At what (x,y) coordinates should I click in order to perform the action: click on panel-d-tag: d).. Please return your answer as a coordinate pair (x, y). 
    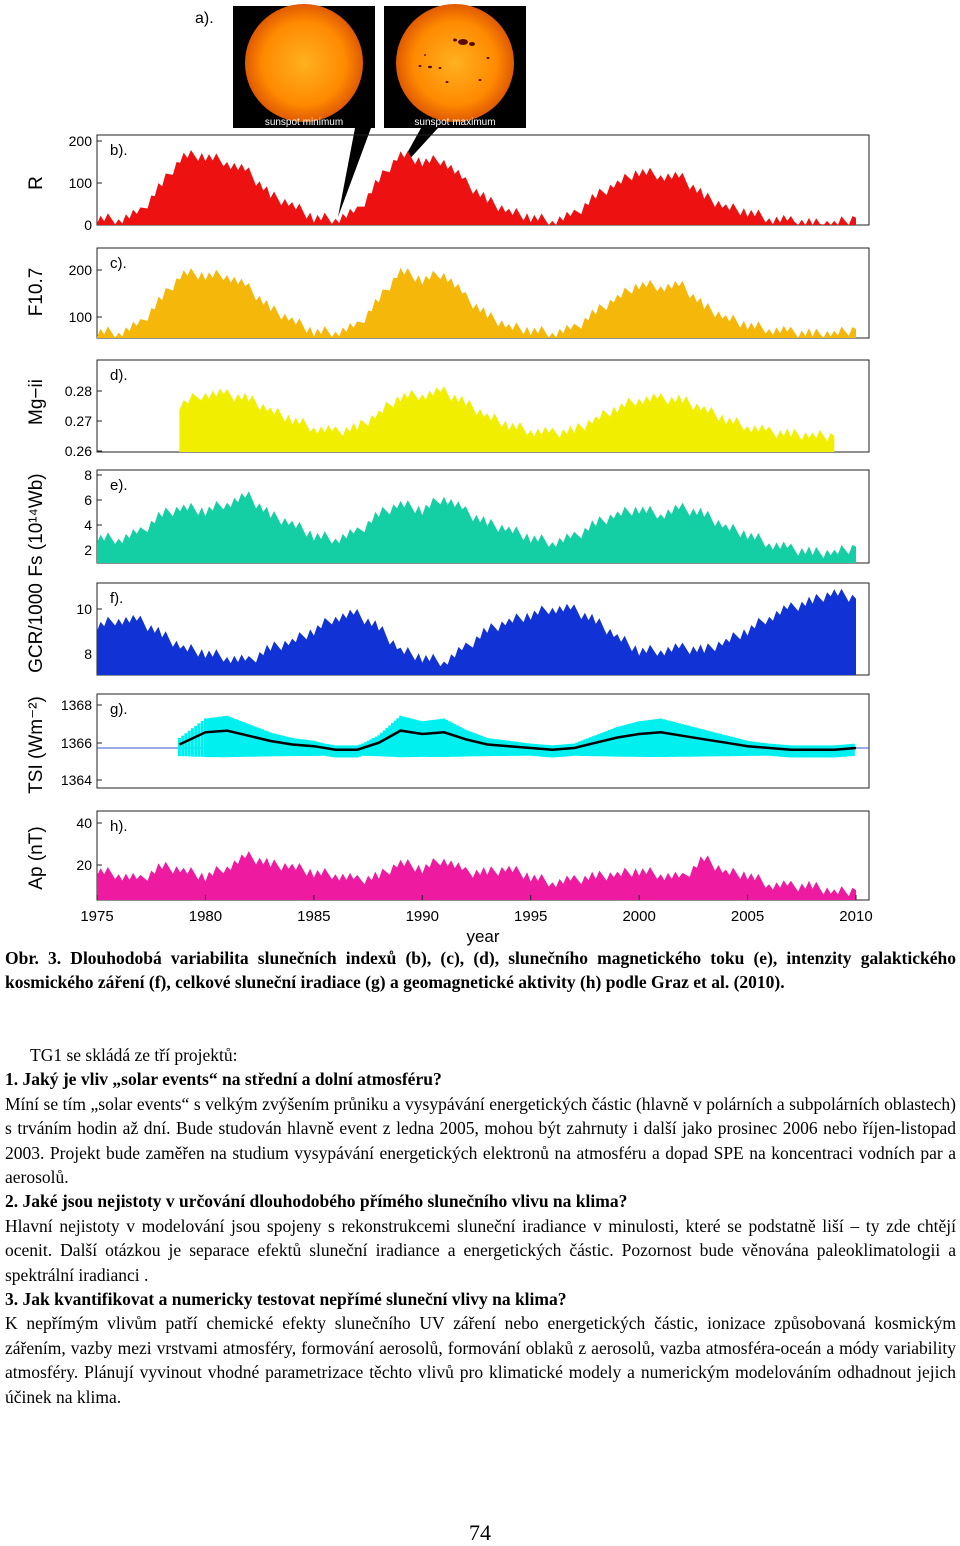
    Looking at the image, I should click on (119, 375).